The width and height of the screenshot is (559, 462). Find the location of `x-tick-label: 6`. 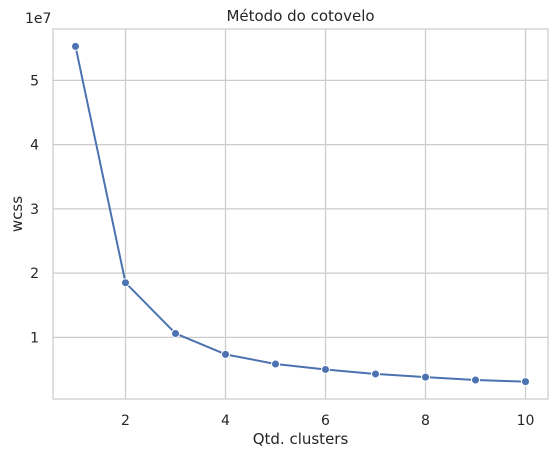

x-tick-label: 6 is located at coordinates (325, 421).